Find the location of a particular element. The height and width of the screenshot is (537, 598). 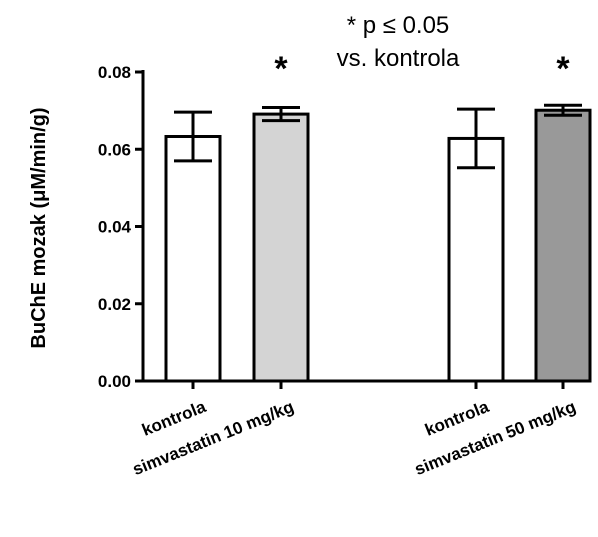

significance-note-line-2: vs. kontrola is located at coordinates (398, 58).